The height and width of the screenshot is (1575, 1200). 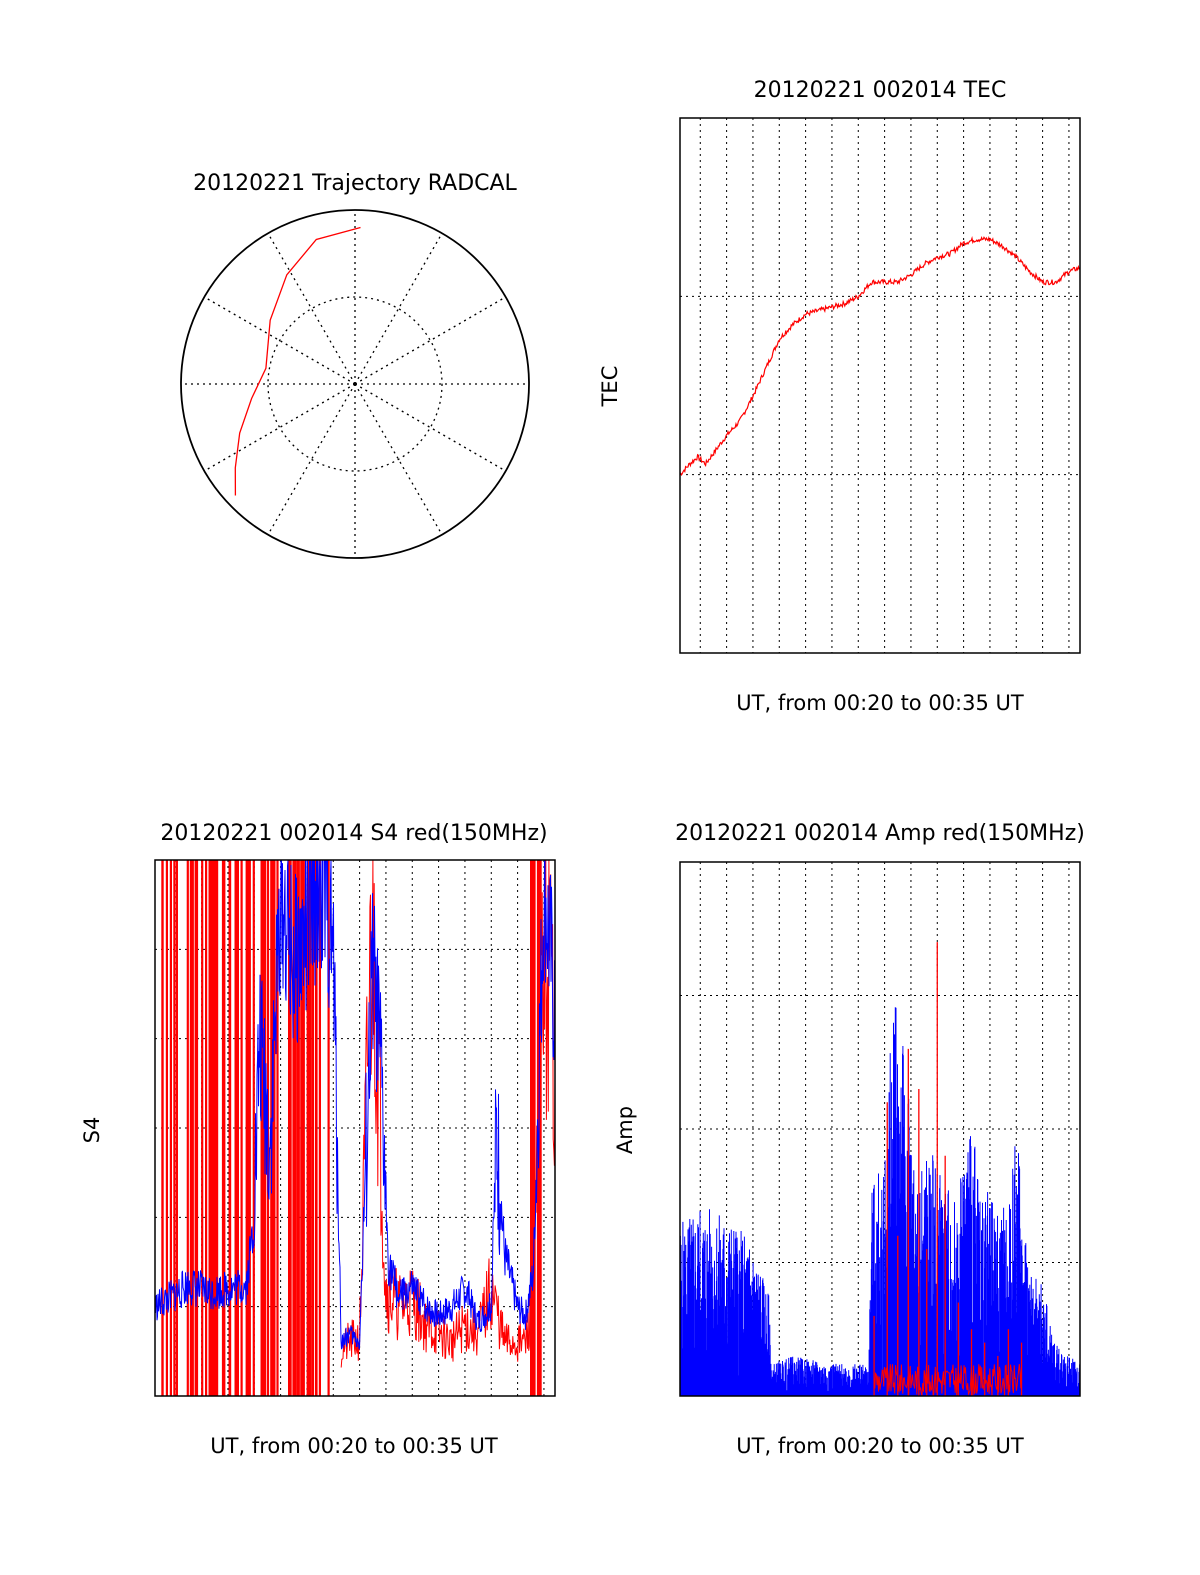 I want to click on tec-grid, so click(x=880, y=385).